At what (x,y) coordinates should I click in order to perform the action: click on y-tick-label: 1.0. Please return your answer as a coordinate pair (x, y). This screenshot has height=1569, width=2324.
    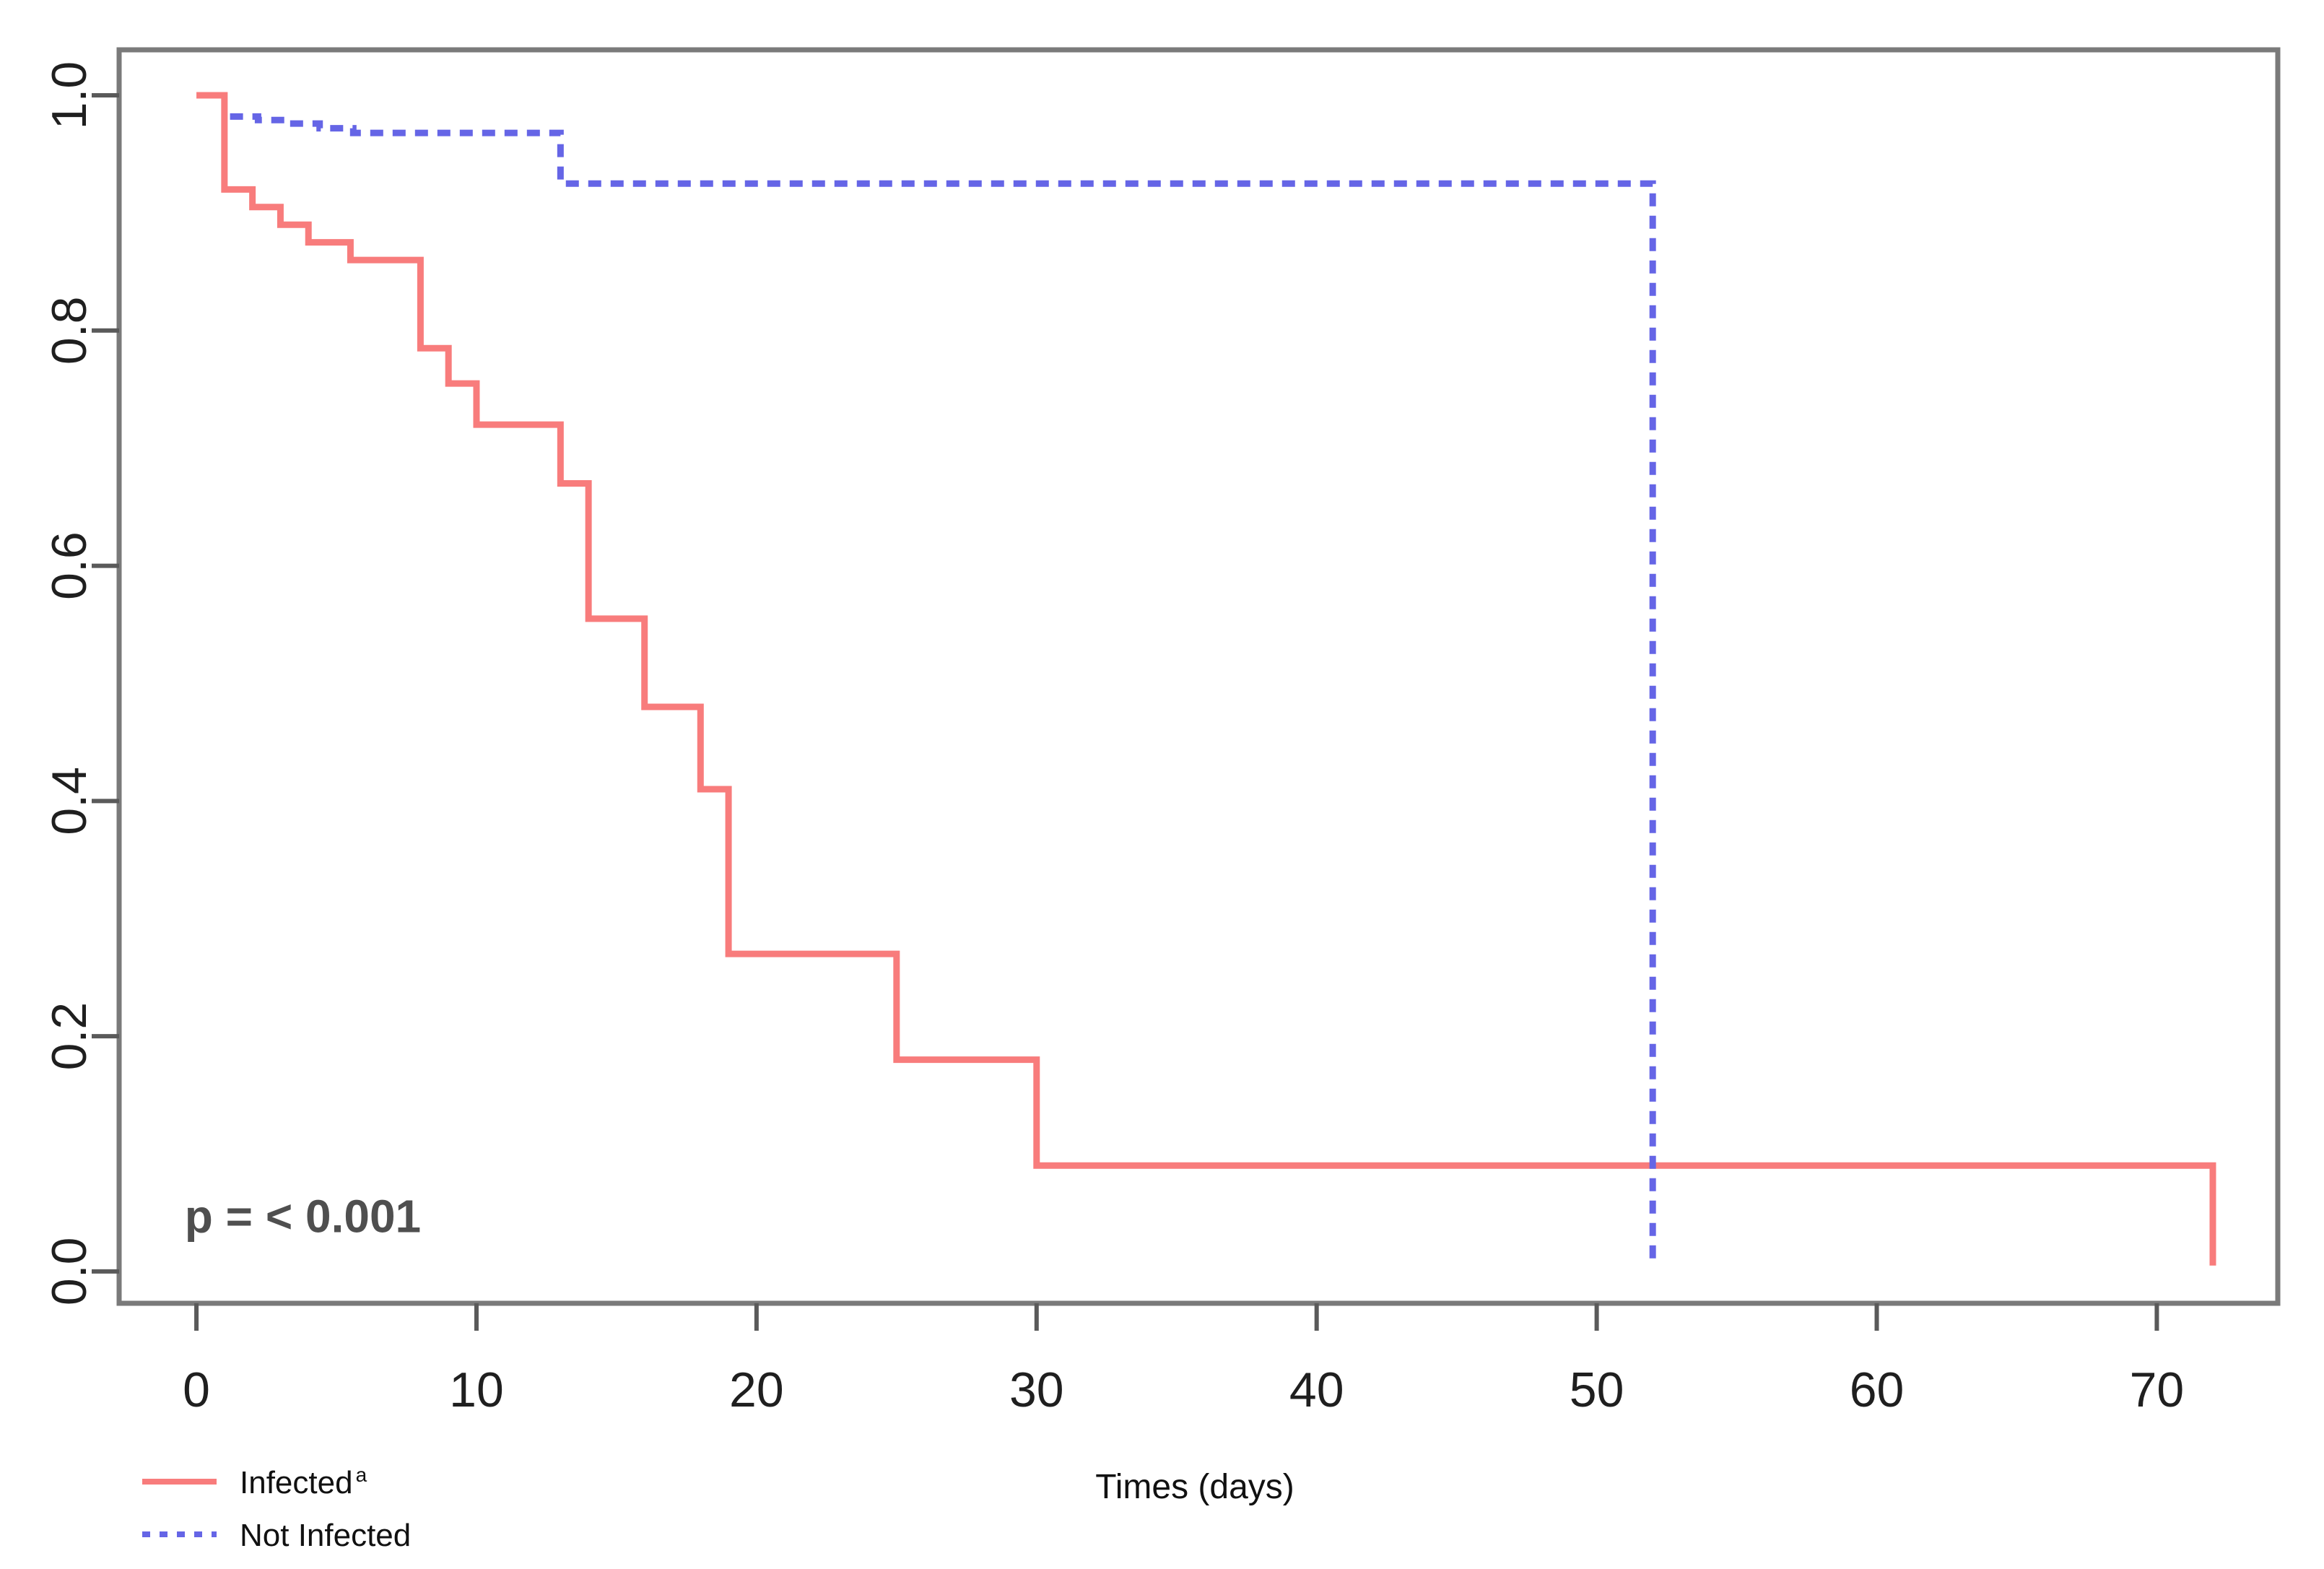
    Looking at the image, I should click on (69, 95).